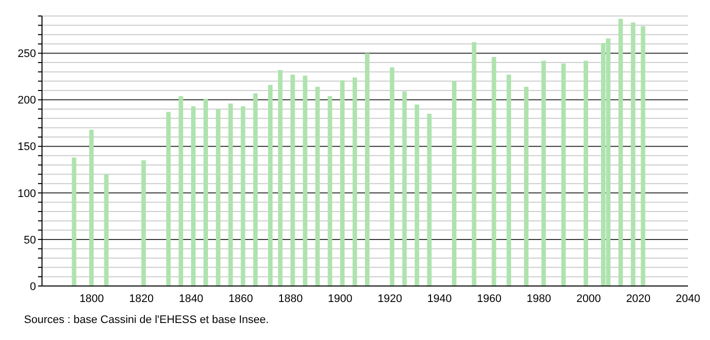 Image resolution: width=710 pixels, height=340 pixels. I want to click on y-tick-label: 150, so click(27, 147).